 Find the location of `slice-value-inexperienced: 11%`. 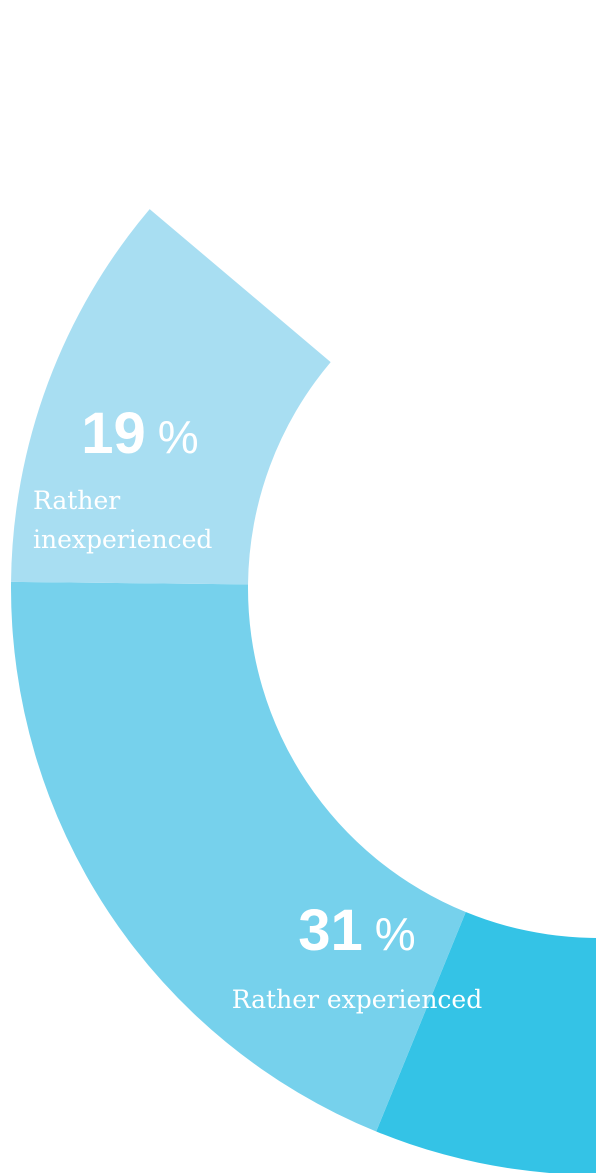

slice-value-inexperienced: 11% is located at coordinates (447, 126).